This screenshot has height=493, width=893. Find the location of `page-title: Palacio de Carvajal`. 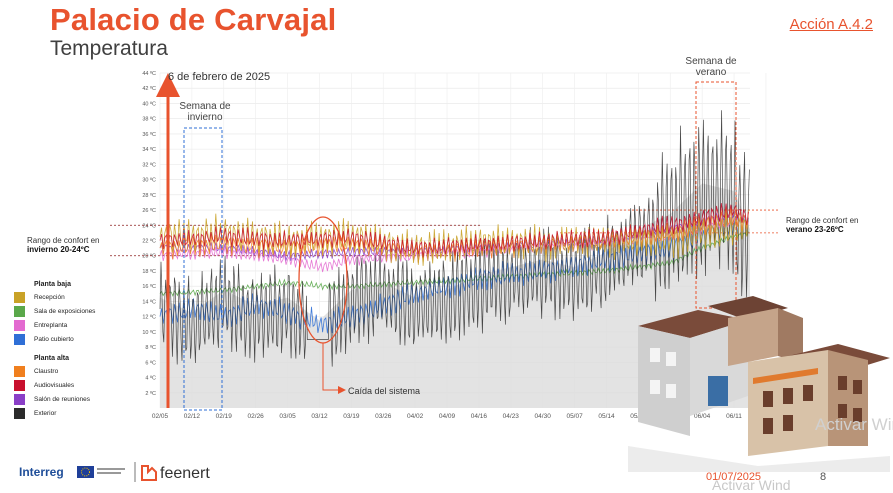

page-title: Palacio de Carvajal is located at coordinates (193, 19).